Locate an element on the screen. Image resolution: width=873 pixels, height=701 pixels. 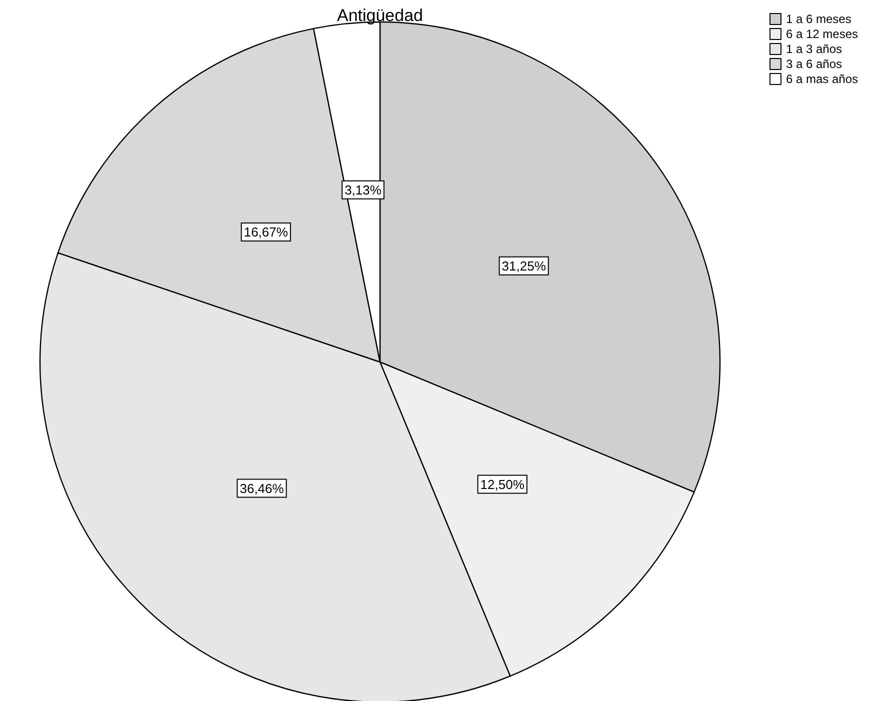
legend-label: 6 a 12 meses is located at coordinates (822, 34).